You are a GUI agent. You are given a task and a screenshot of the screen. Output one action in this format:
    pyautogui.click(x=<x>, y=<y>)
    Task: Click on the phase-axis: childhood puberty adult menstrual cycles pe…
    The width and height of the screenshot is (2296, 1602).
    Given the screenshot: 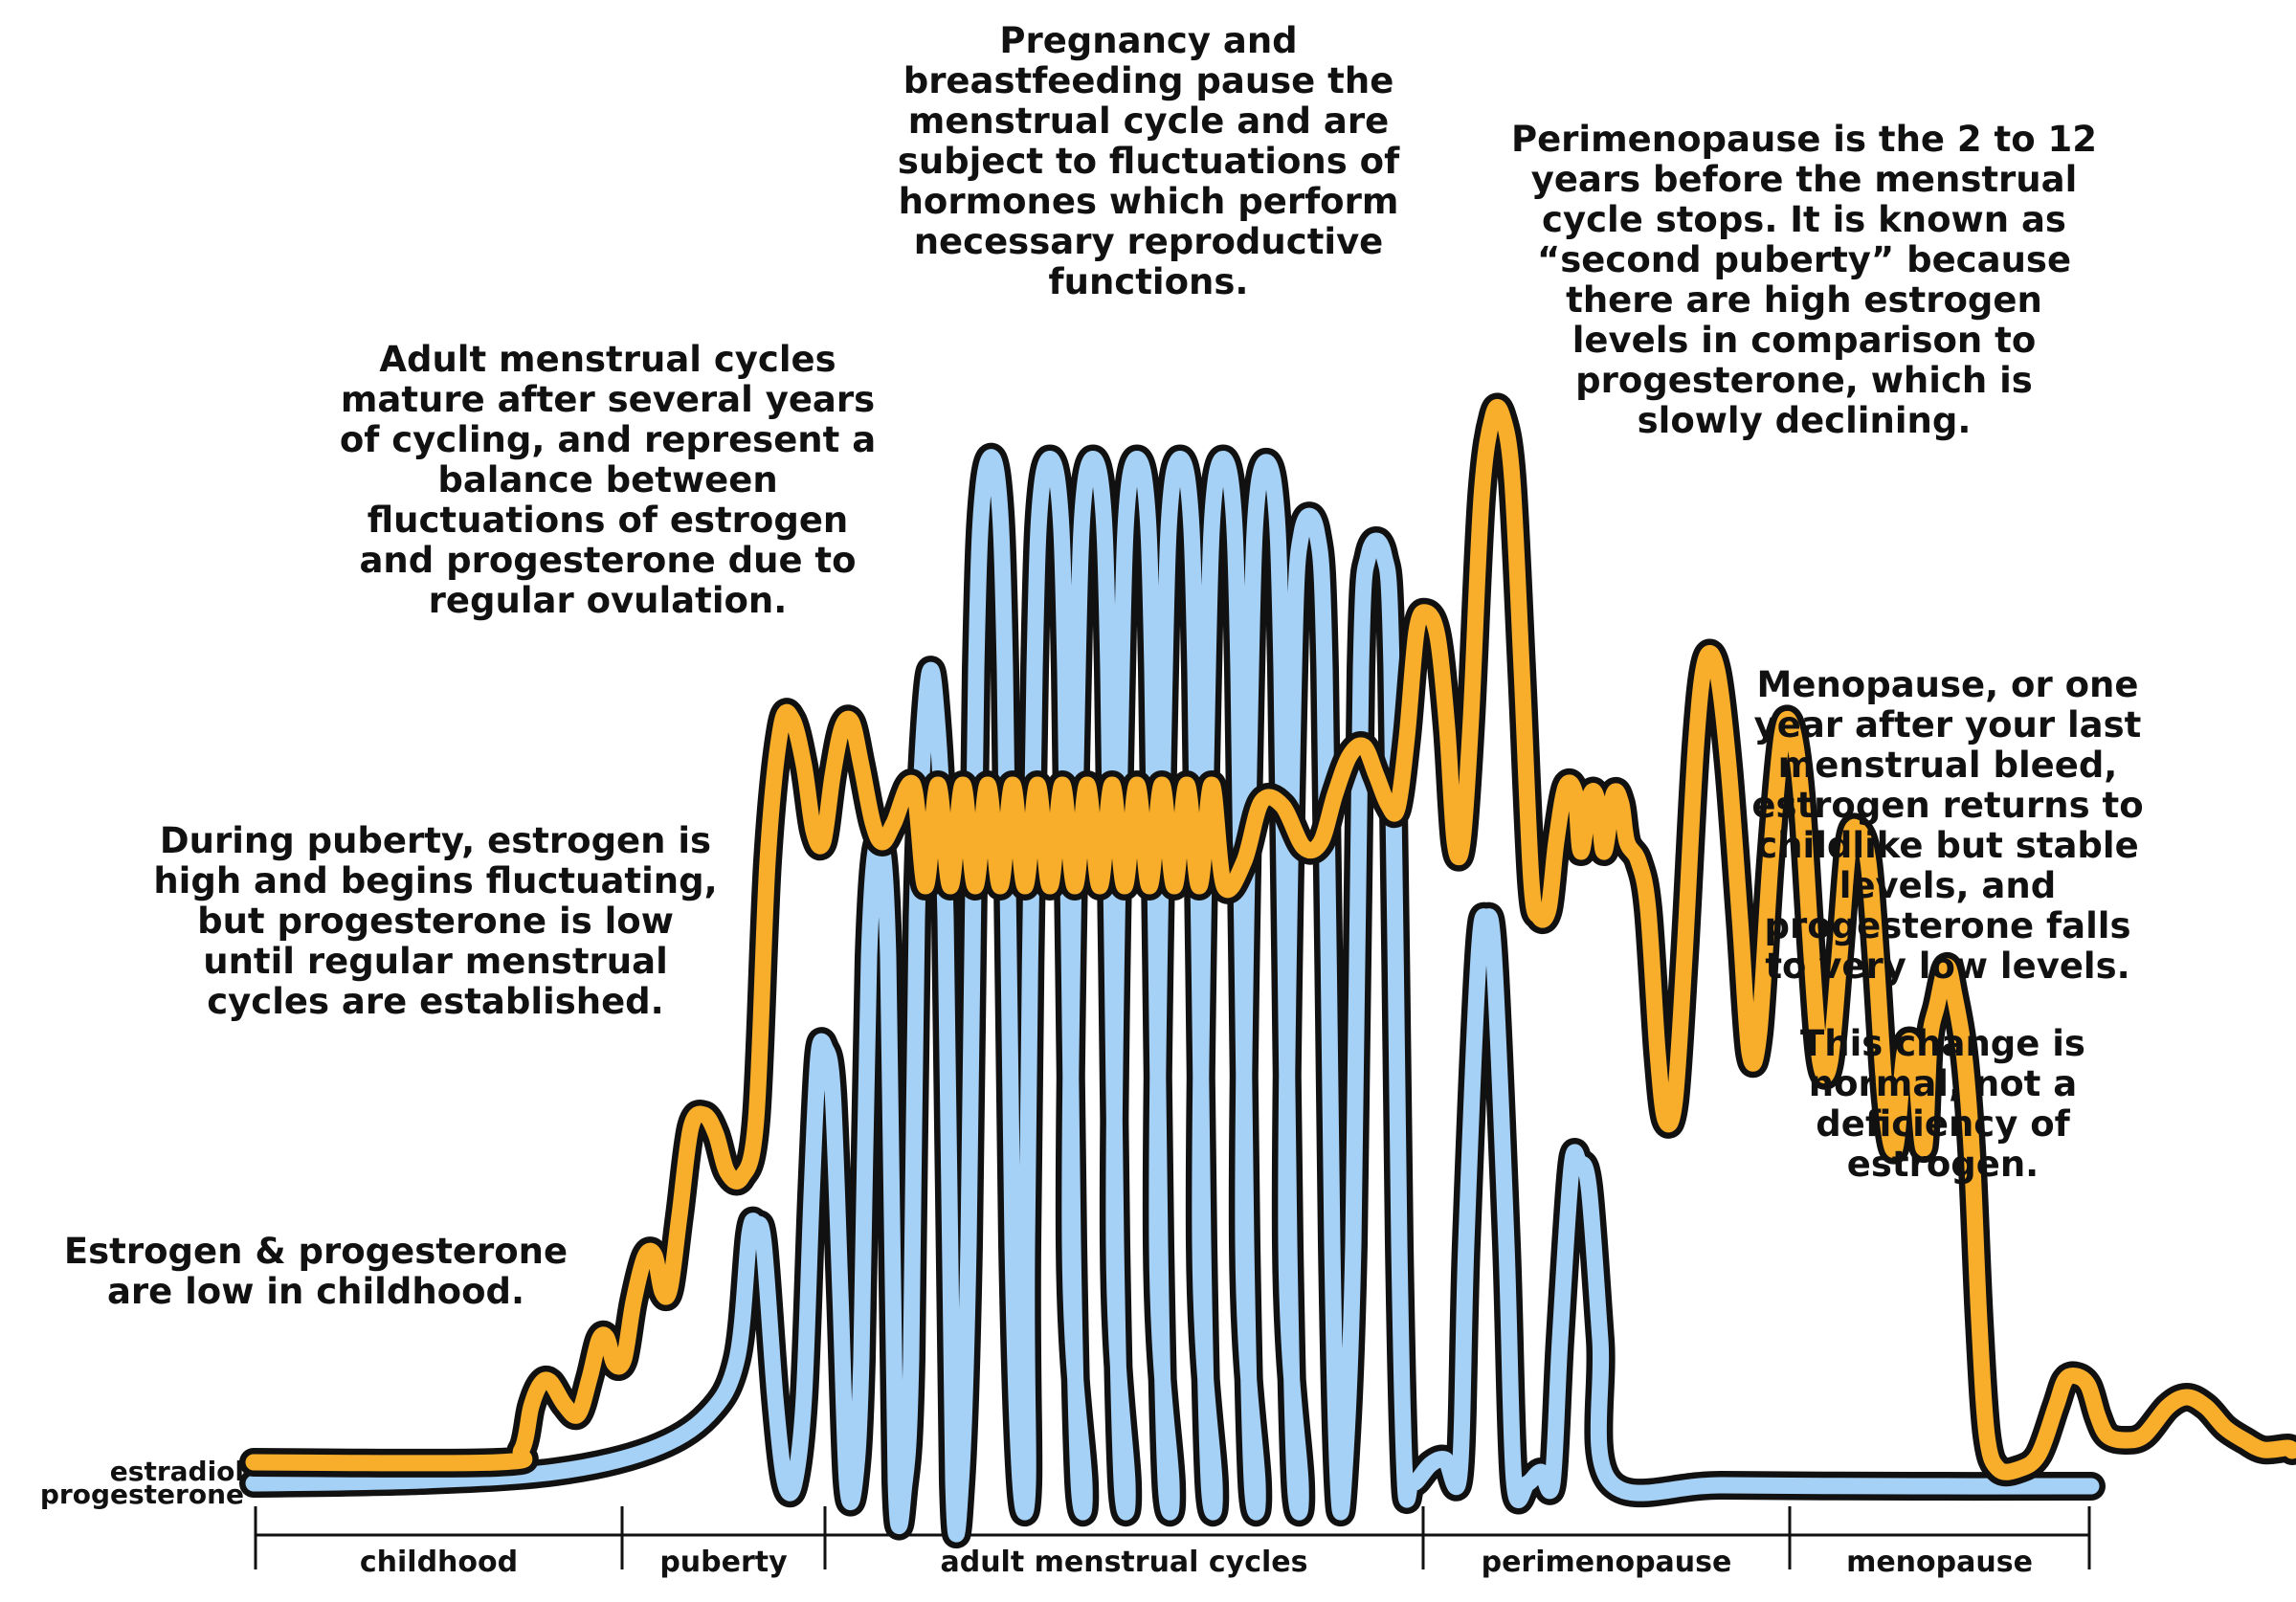 What is the action you would take?
    pyautogui.click(x=1172, y=1543)
    